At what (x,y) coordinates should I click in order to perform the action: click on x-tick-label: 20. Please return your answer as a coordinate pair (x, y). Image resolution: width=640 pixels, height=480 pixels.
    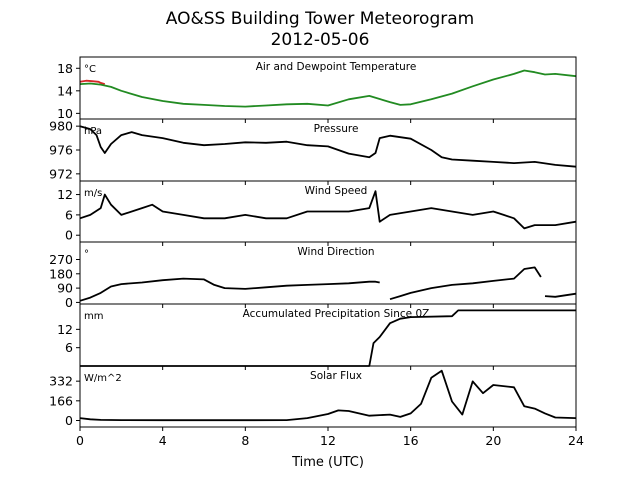
    Looking at the image, I should click on (493, 440).